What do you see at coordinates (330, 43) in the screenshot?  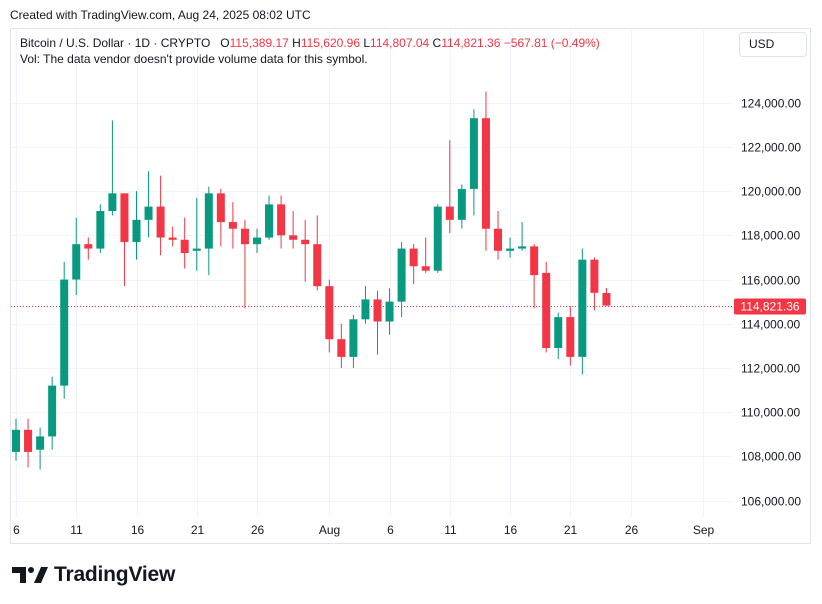 I see `legend-high-value: 115,620.96` at bounding box center [330, 43].